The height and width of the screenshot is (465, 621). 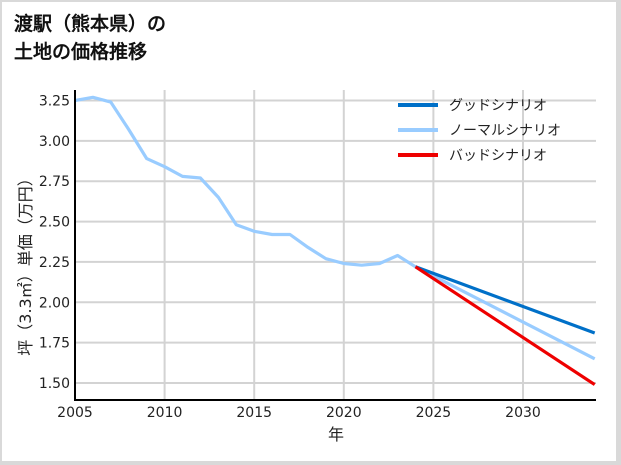 What do you see at coordinates (254, 413) in the screenshot?
I see `x-tick-label: 2015` at bounding box center [254, 413].